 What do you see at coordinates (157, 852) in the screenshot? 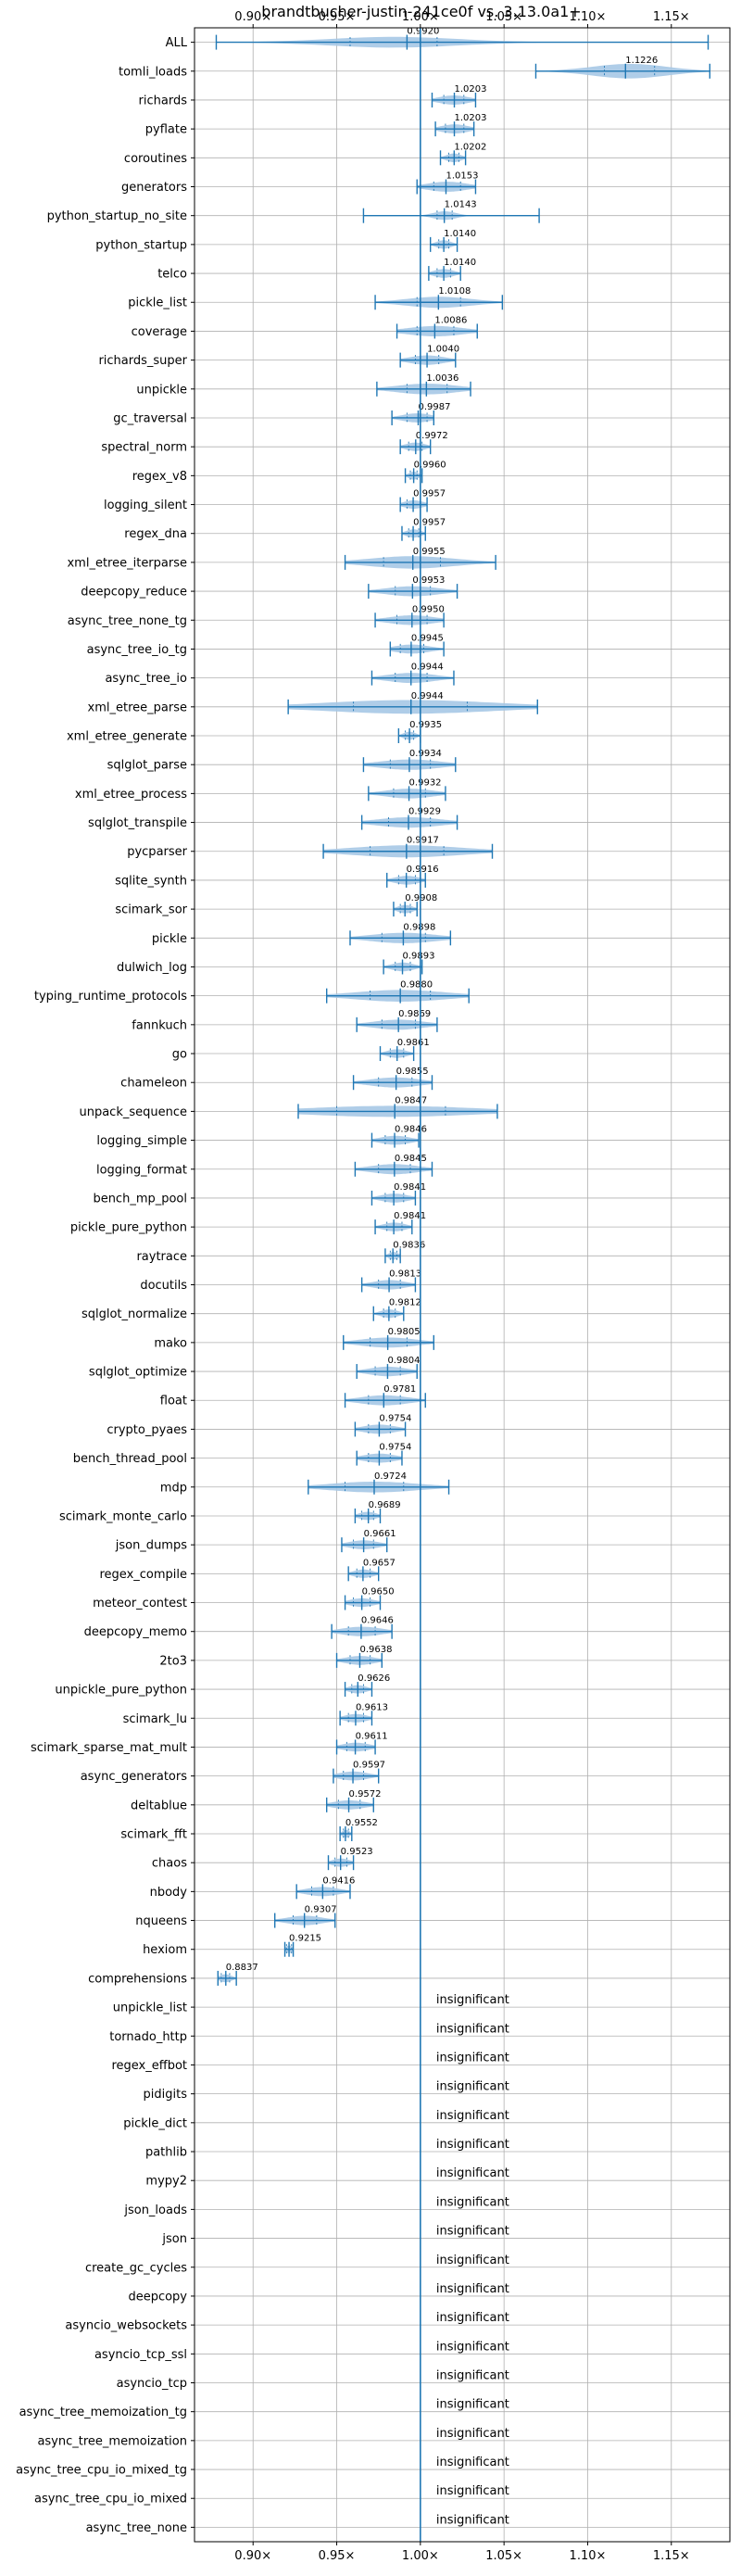
I see `category-label-pycparser: pycparser` at bounding box center [157, 852].